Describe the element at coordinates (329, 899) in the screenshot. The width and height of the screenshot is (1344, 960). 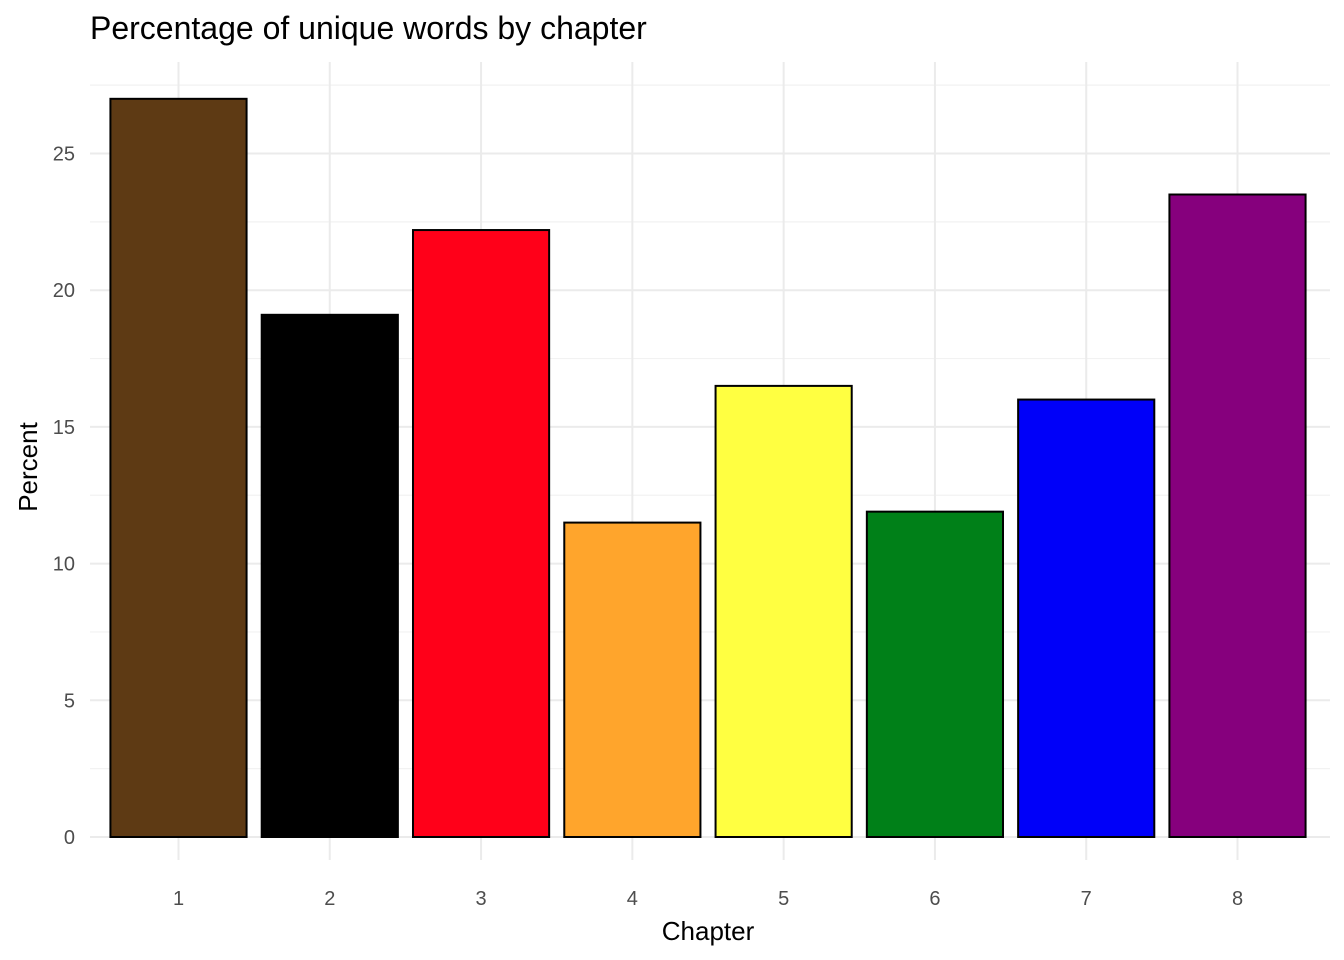
I see `x-tick-label: 2` at that location.